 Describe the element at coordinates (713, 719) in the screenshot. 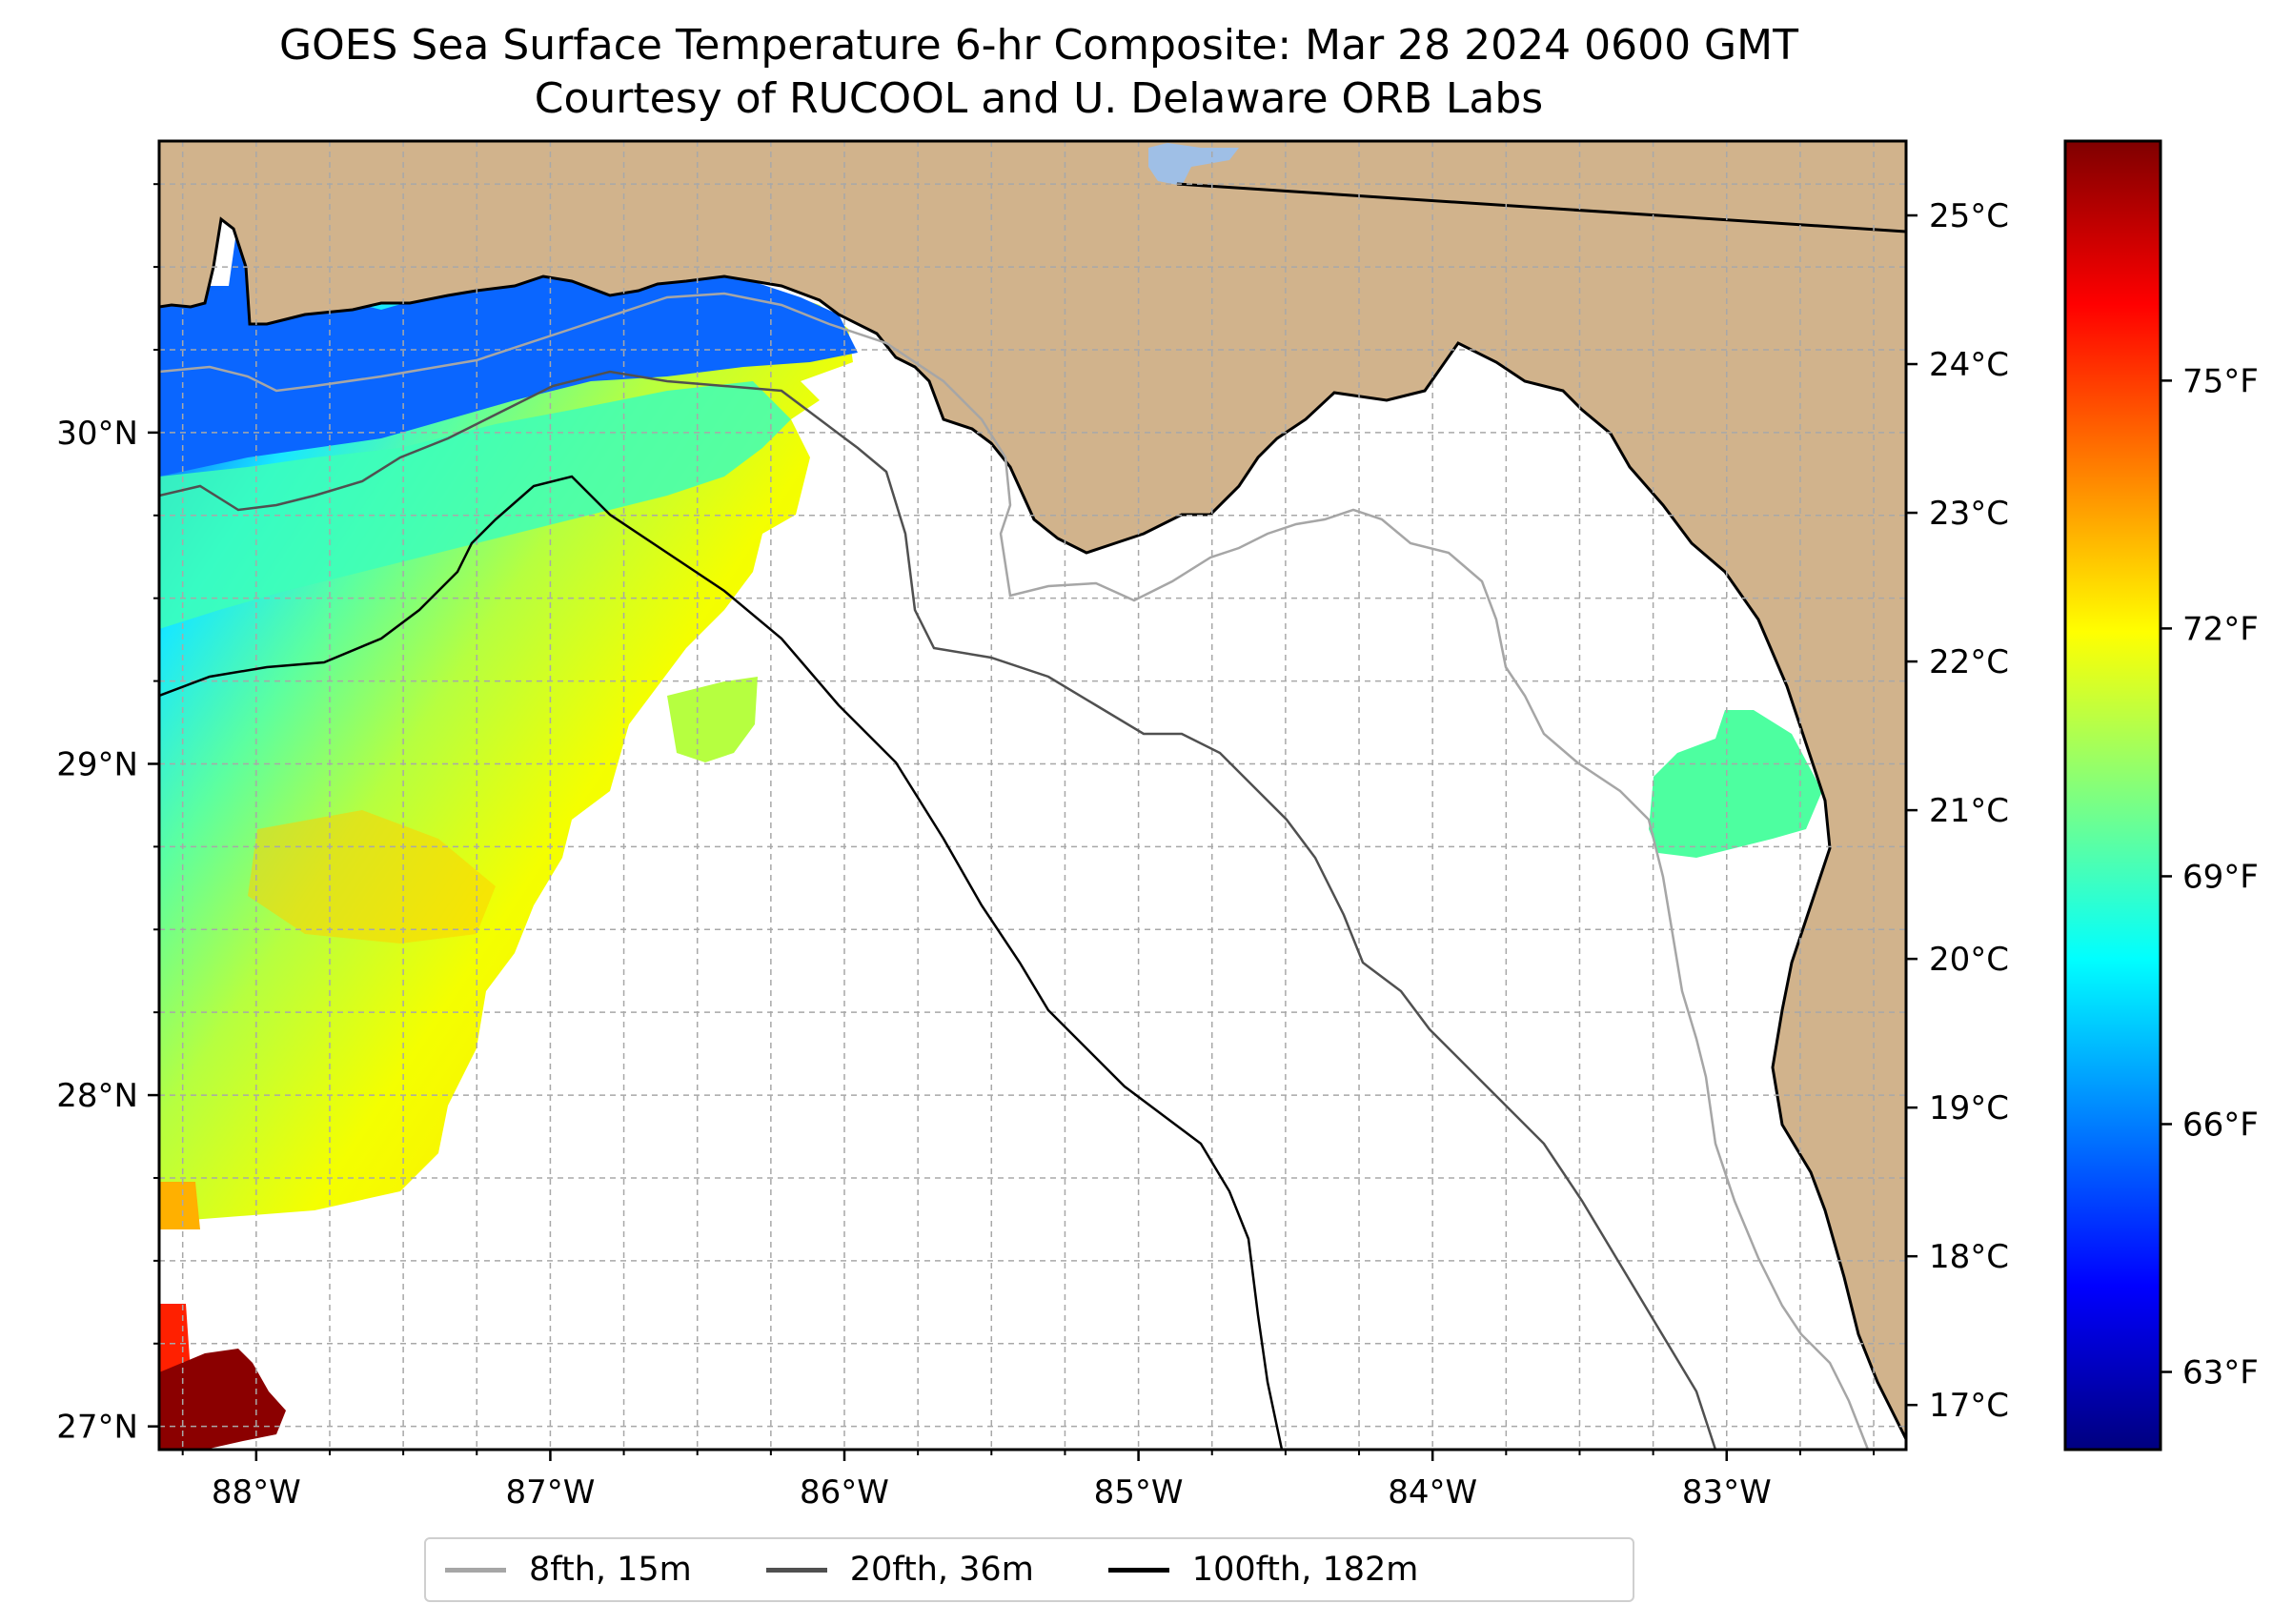

I see `sst-small-patch` at that location.